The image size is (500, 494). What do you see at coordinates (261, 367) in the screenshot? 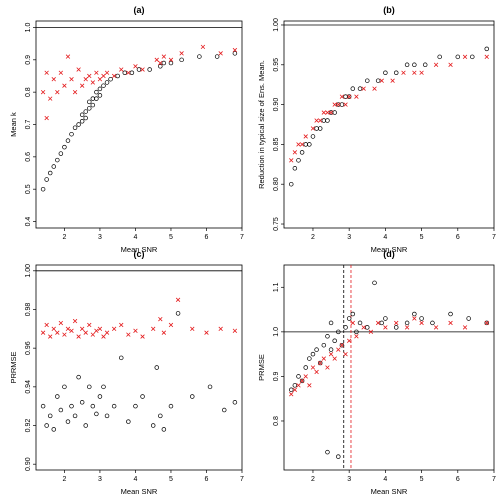
I see `y-axis-label: PRMSE` at bounding box center [261, 367].